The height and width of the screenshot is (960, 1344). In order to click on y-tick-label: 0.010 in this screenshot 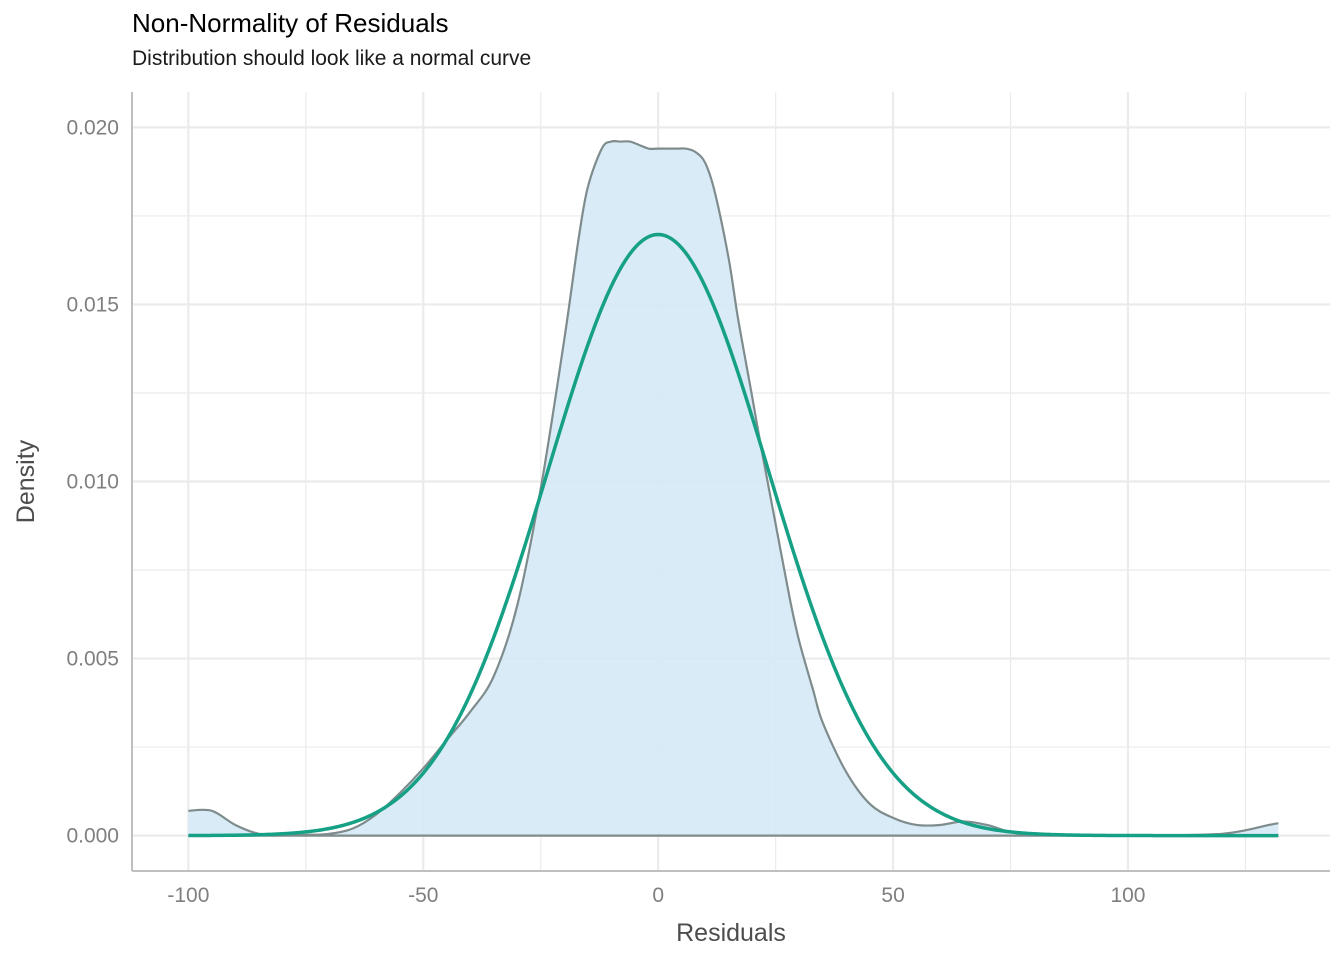, I will do `click(92, 482)`.